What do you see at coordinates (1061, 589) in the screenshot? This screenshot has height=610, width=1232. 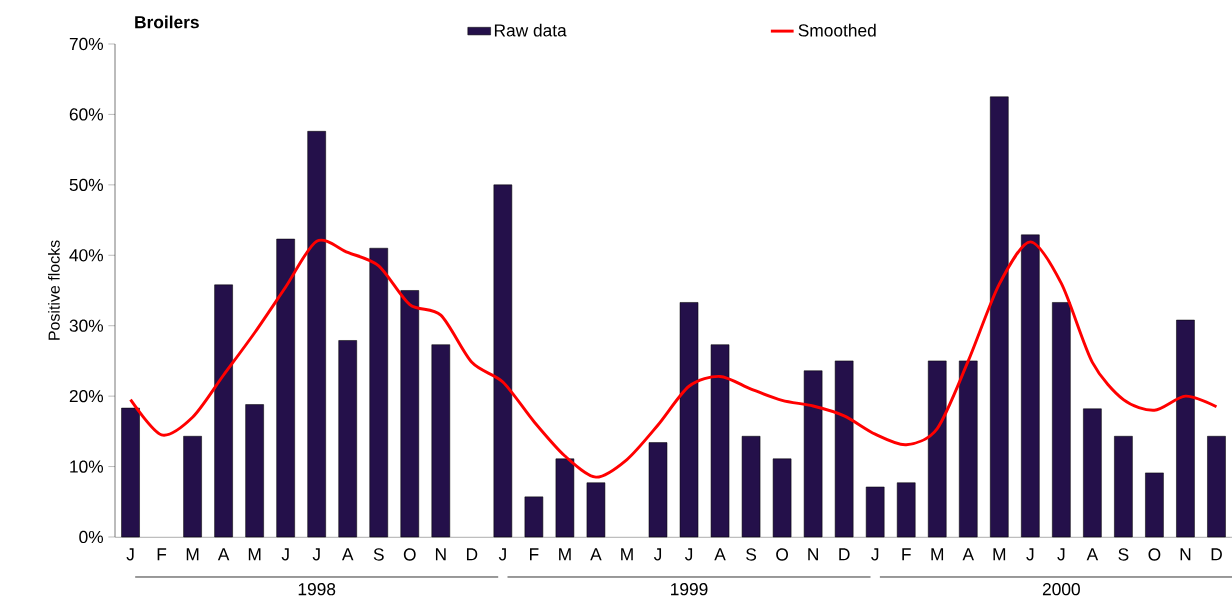 I see `text: 2000` at bounding box center [1061, 589].